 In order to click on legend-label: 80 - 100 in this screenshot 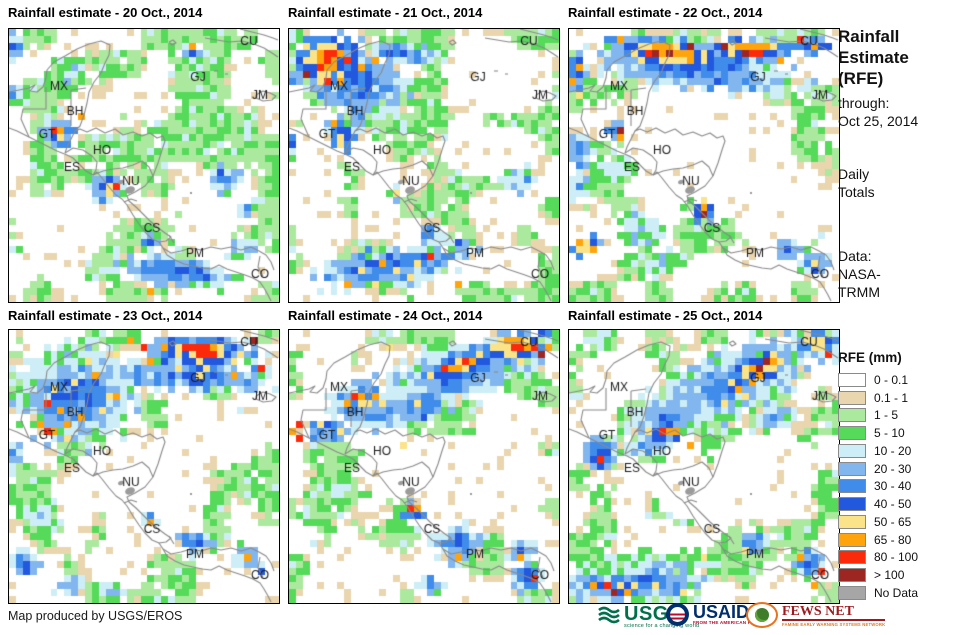, I will do `click(896, 557)`.